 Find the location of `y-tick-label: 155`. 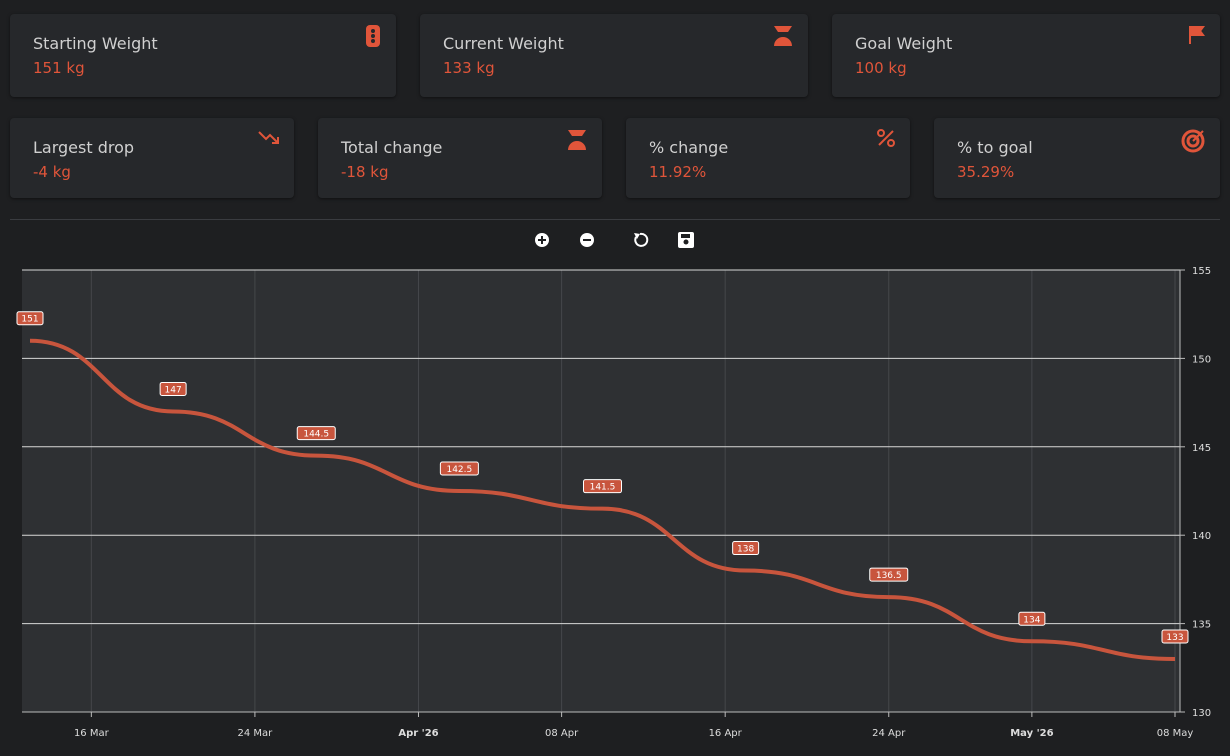

y-tick-label: 155 is located at coordinates (1201, 271).